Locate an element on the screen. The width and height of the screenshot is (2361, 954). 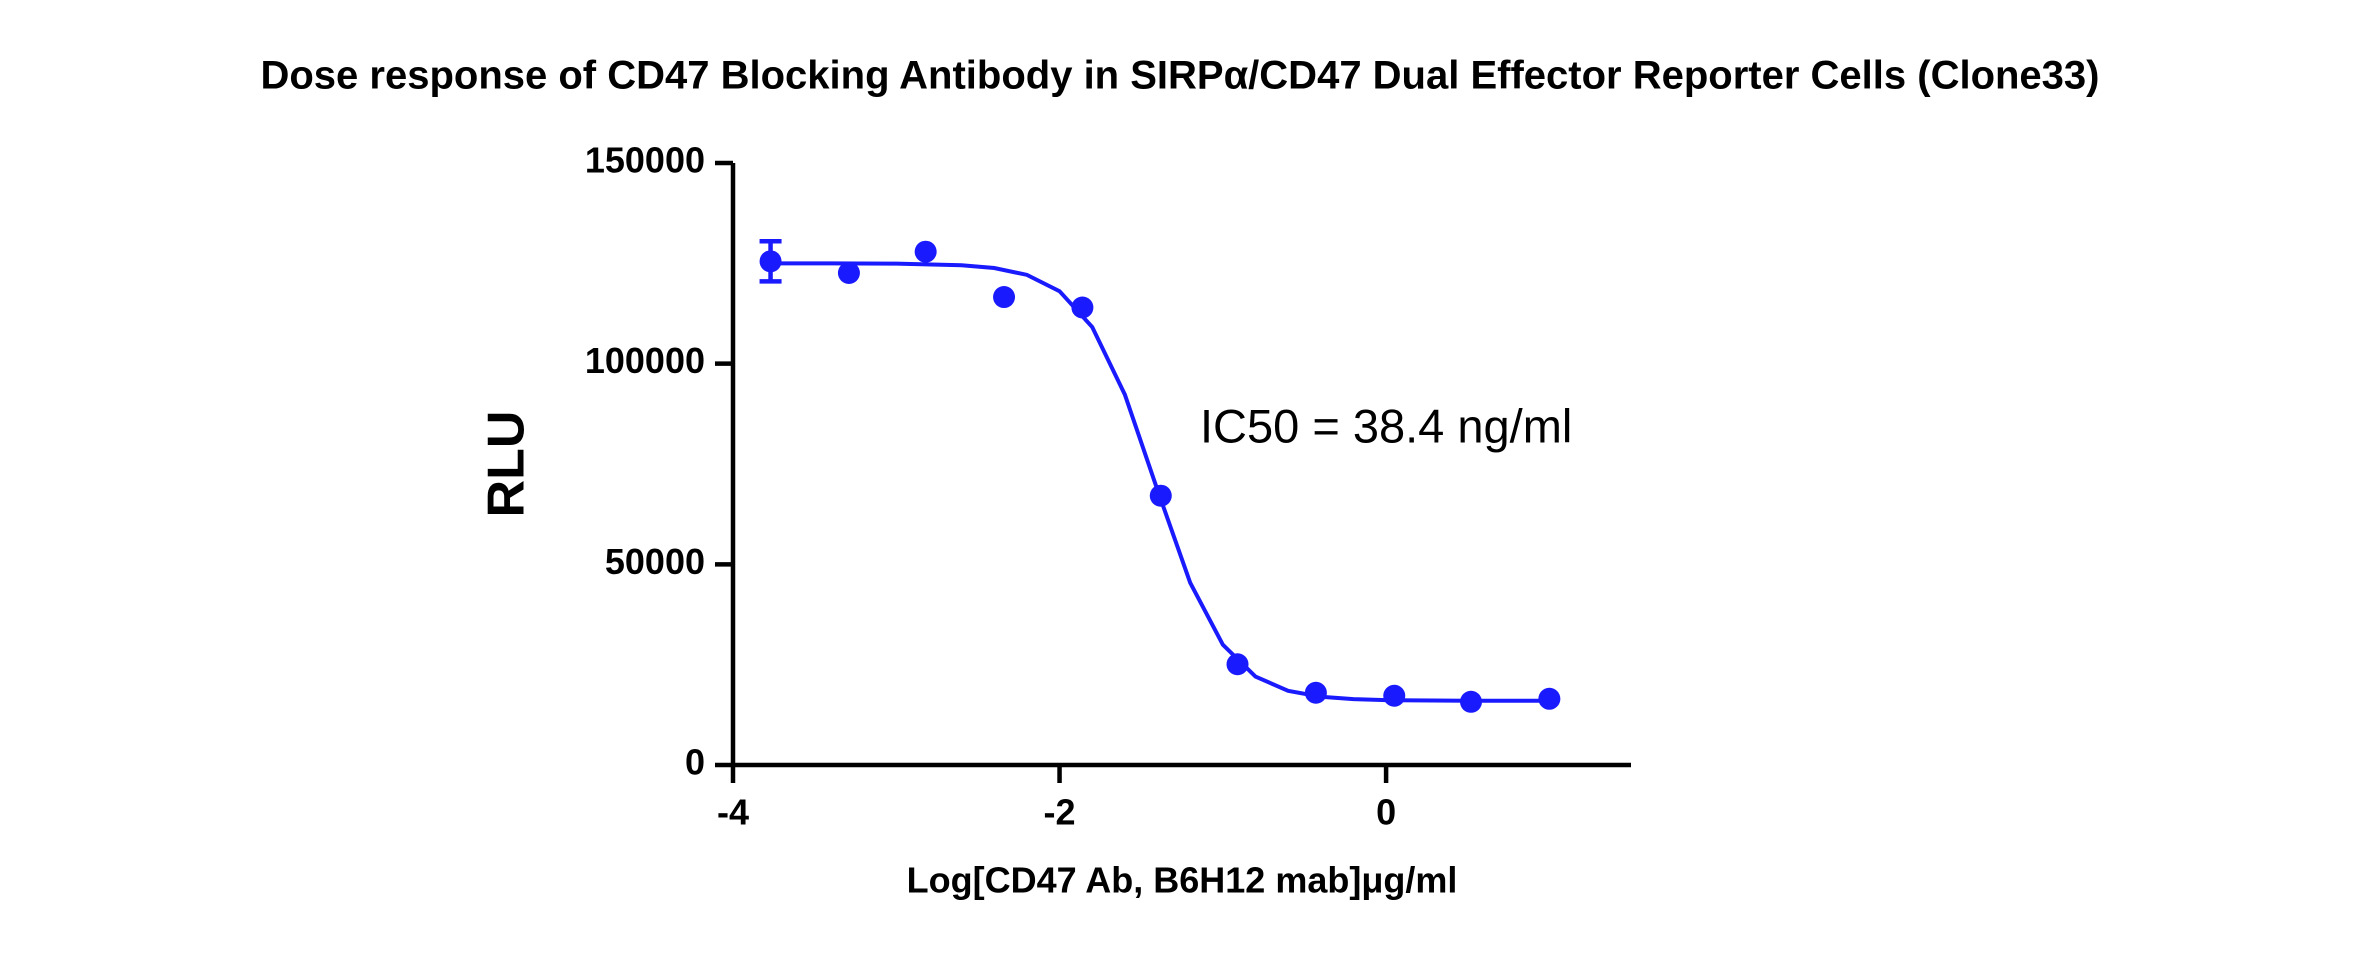
x-tick-label: -4 is located at coordinates (733, 812).